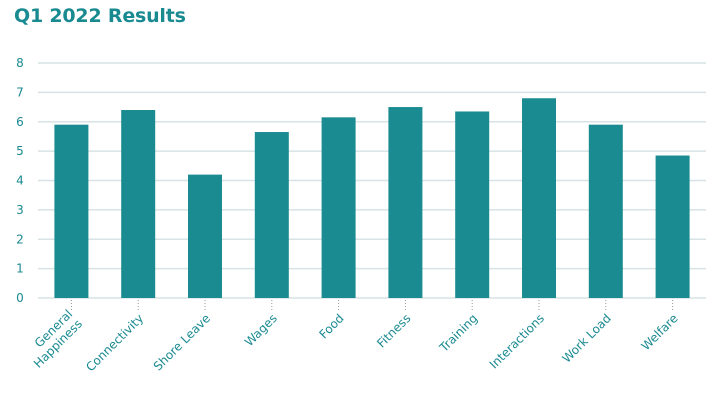  I want to click on y-axis-ticks: 0 1 2 3 4 5 6 7 8, so click(20, 180).